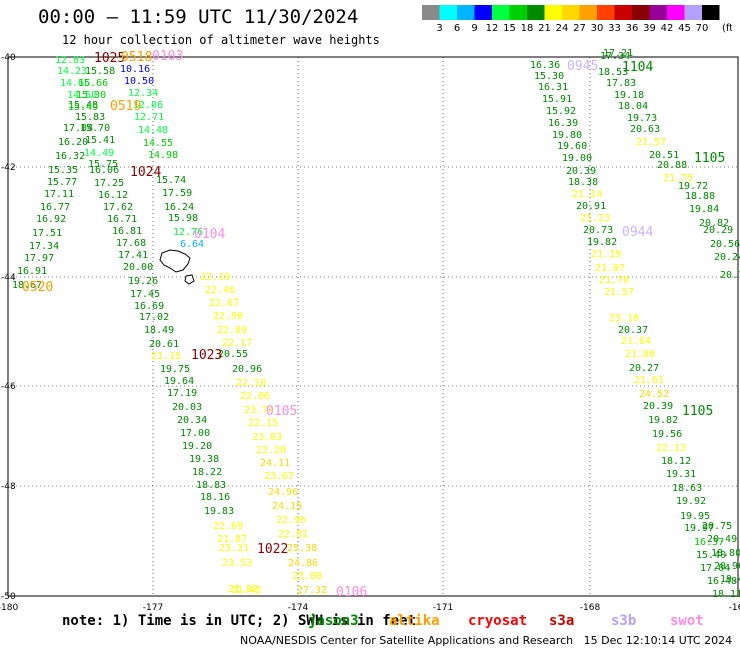 The height and width of the screenshot is (650, 740). Describe the element at coordinates (215, 497) in the screenshot. I see `wave-height-value: 18.16` at that location.